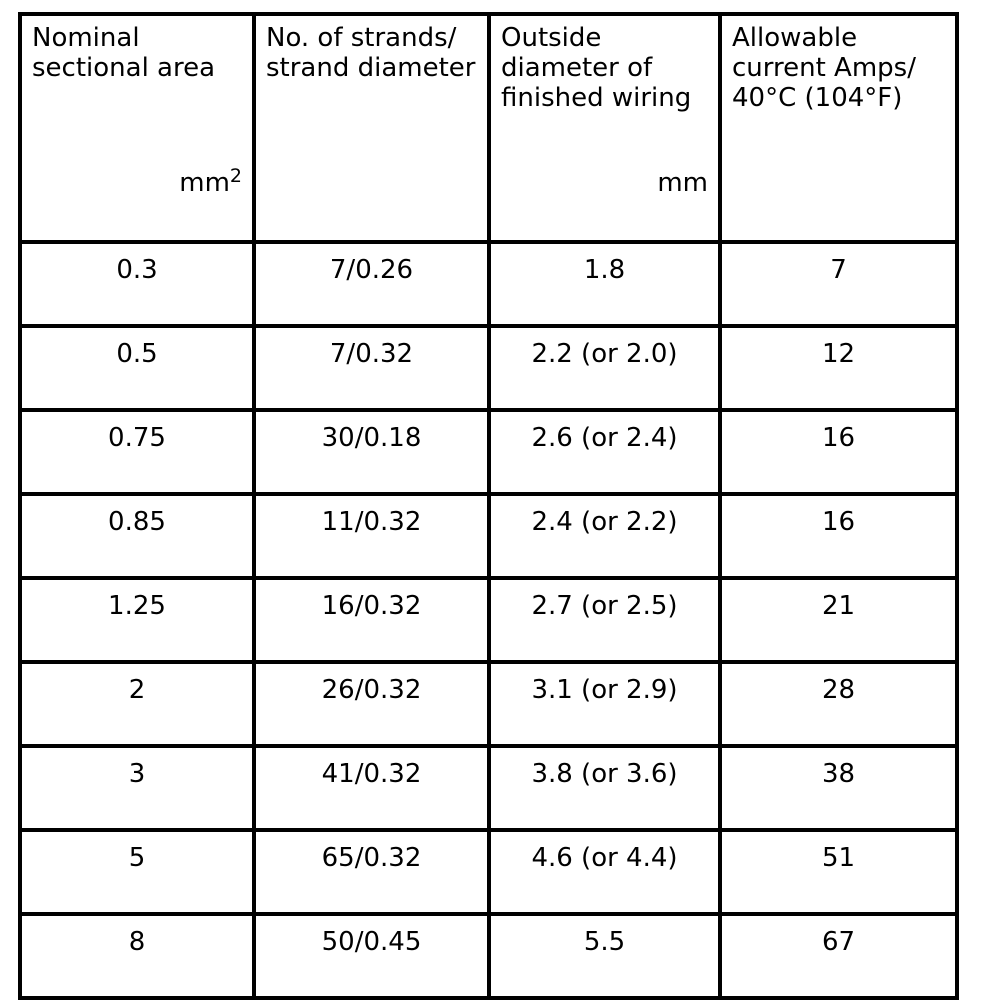 Image resolution: width=1008 pixels, height=1008 pixels. I want to click on table-row: 0.5 7/0.32 2.2 (or 2.0) 12, so click(488, 368).